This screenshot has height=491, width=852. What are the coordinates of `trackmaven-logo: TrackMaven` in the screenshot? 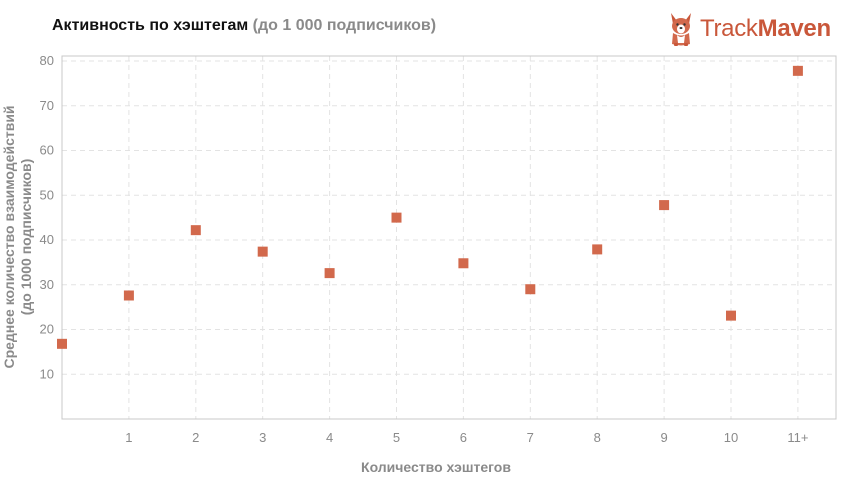 It's located at (749, 29).